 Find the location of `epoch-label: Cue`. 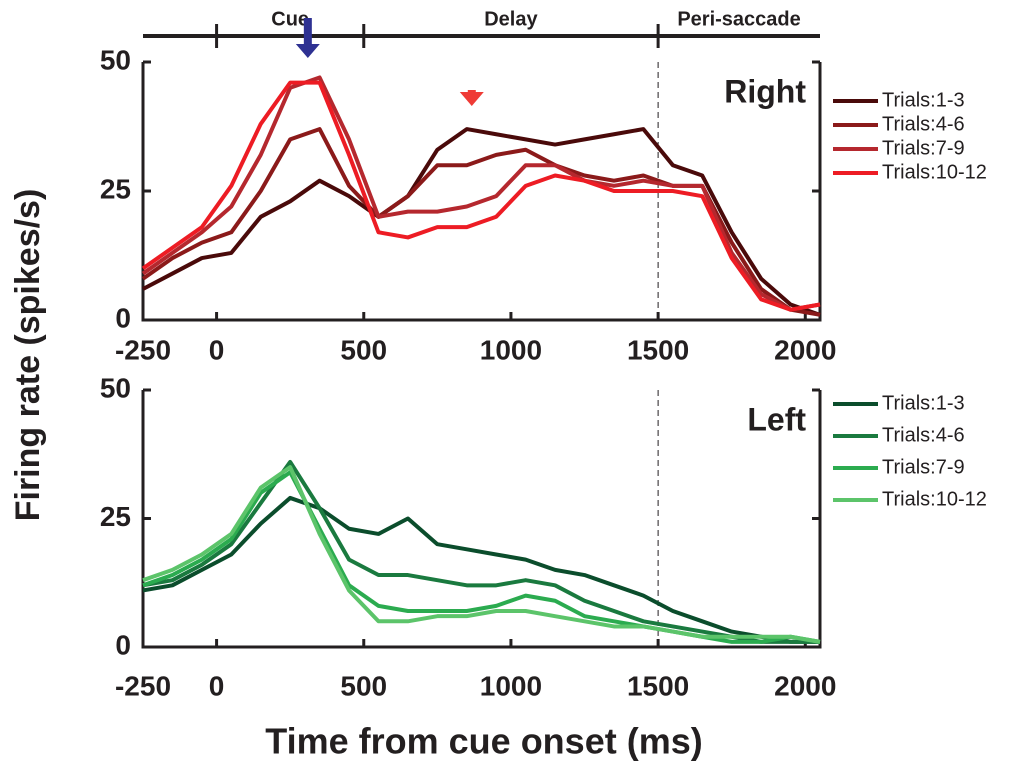

epoch-label: Cue is located at coordinates (290, 19).